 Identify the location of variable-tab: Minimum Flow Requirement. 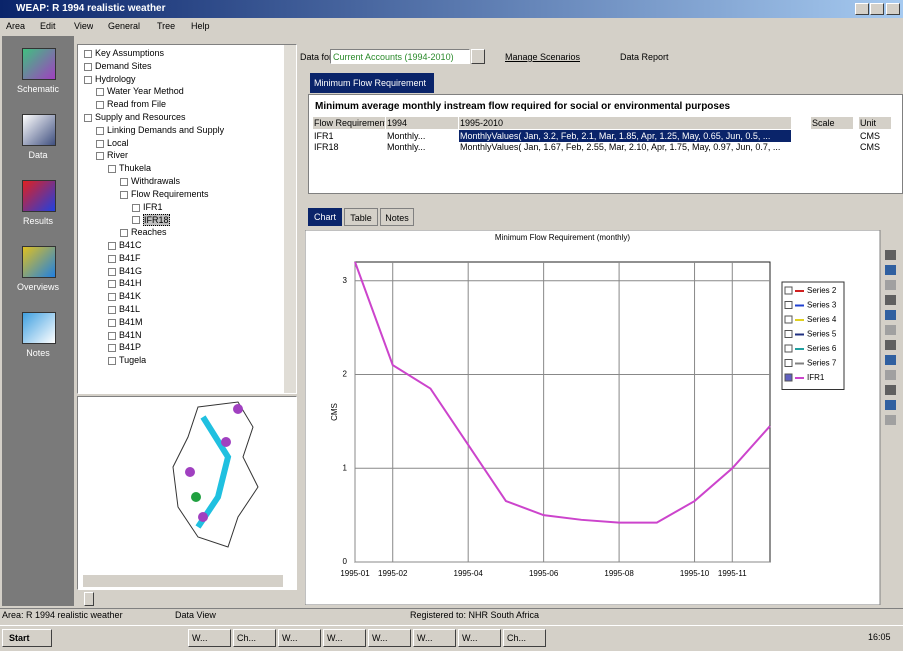
(372, 83).